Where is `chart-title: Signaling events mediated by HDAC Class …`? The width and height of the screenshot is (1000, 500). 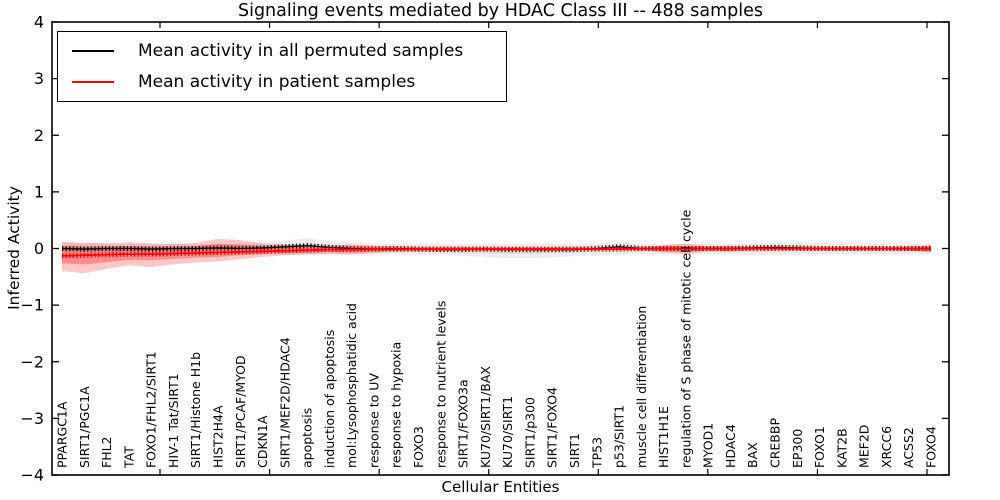 chart-title: Signaling events mediated by HDAC Class … is located at coordinates (500, 11).